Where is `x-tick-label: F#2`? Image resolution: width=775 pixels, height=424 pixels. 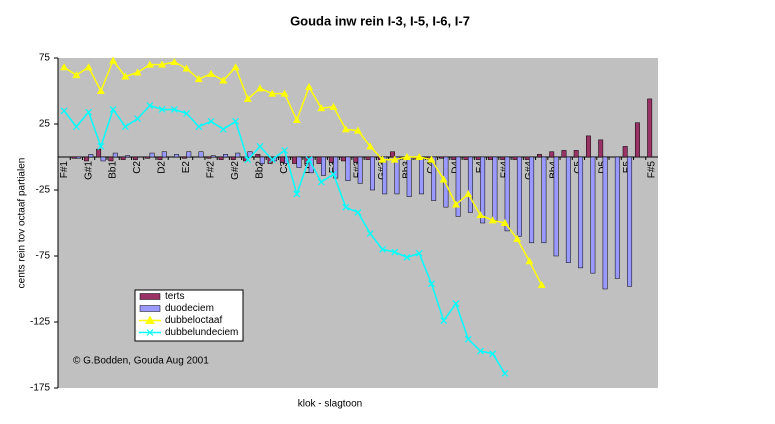
x-tick-label: F#2 is located at coordinates (211, 170).